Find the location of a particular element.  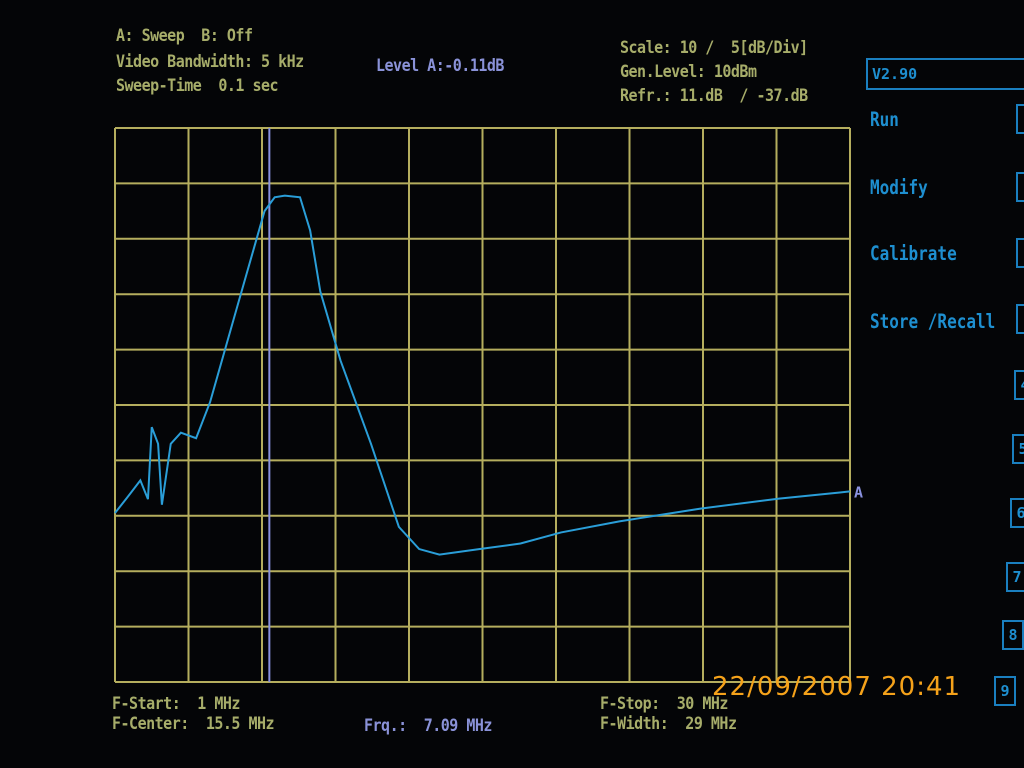

sweep-mode-label: A: Sweep B: Off is located at coordinates (184, 35).